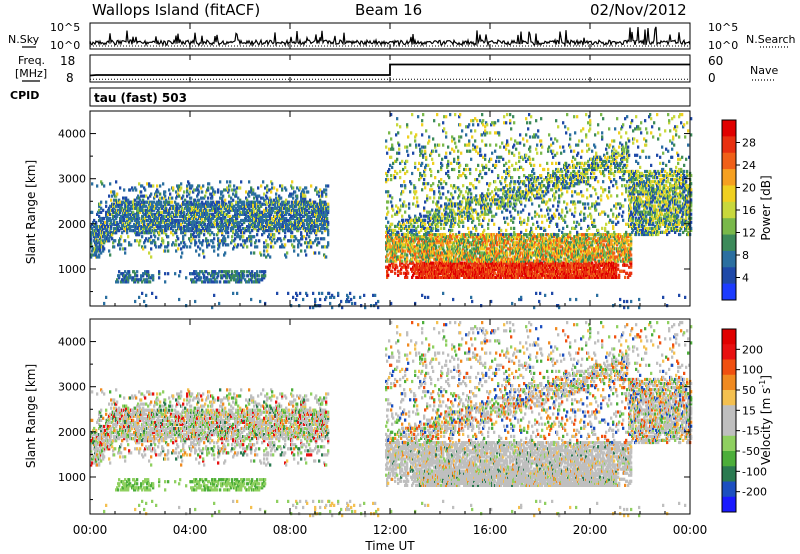 The image size is (800, 554). Describe the element at coordinates (388, 10) in the screenshot. I see `beam-title: Beam 16` at that location.